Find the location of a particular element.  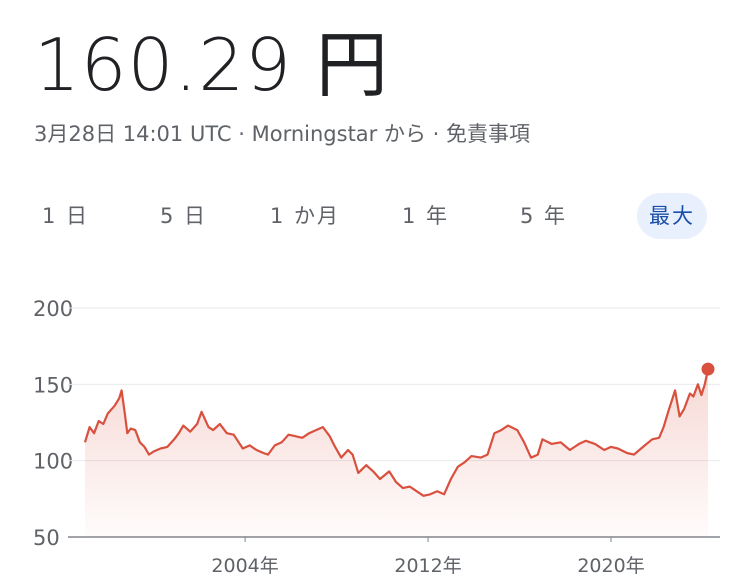

end-dot is located at coordinates (708, 369).